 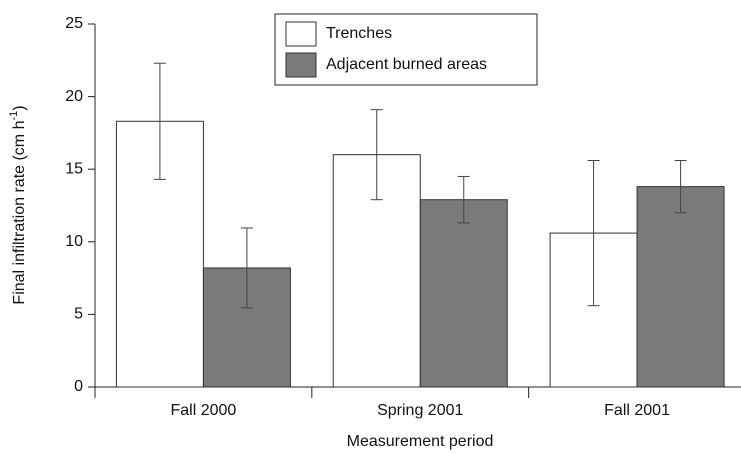 What do you see at coordinates (74, 168) in the screenshot?
I see `y-tick-label: 15` at bounding box center [74, 168].